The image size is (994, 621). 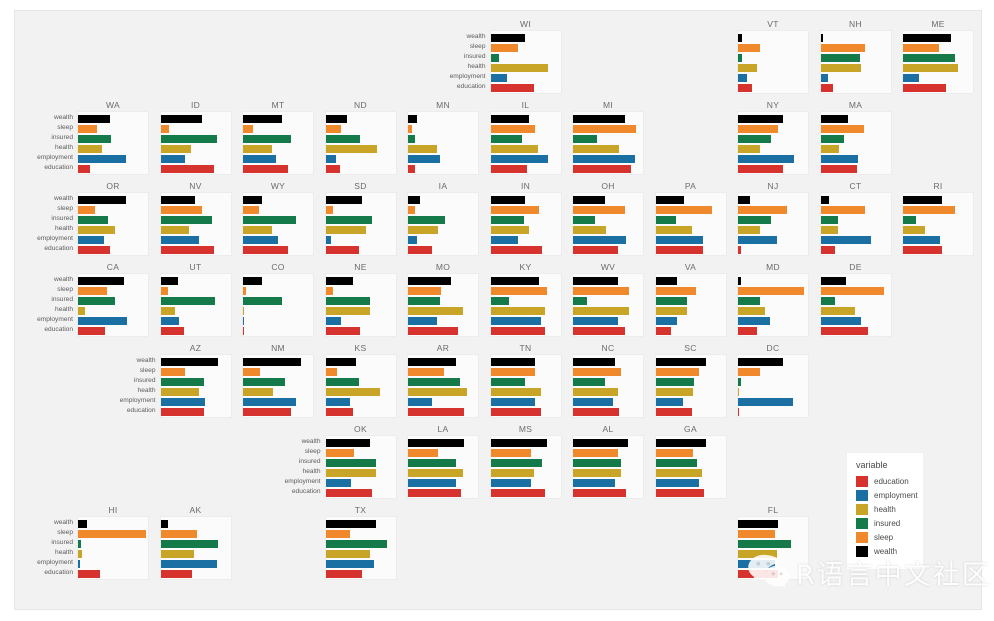 I want to click on legend-item: sleep, so click(x=885, y=537).